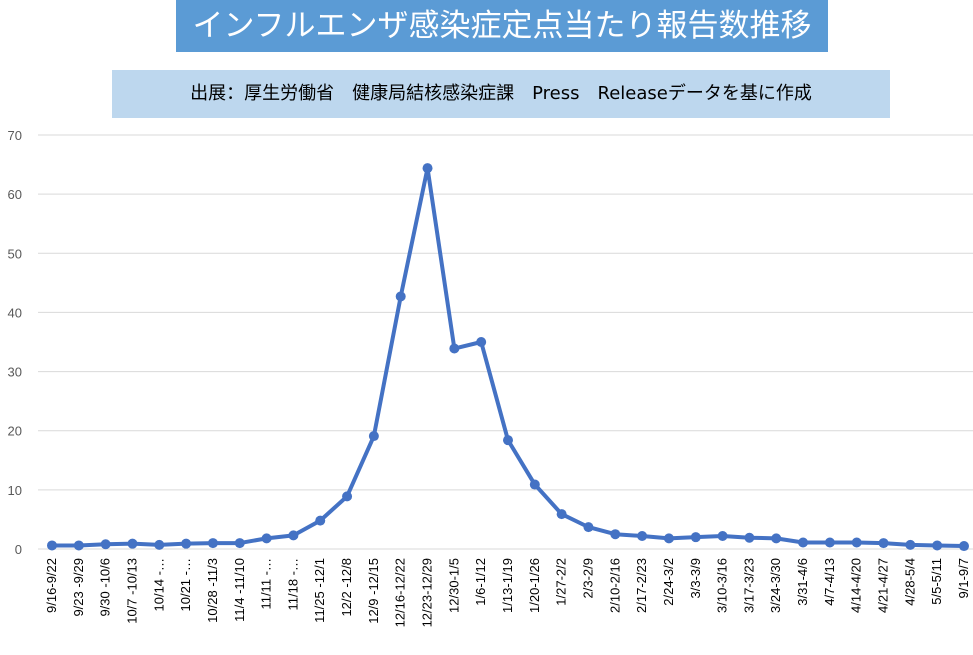 The width and height of the screenshot is (973, 655). What do you see at coordinates (15, 194) in the screenshot?
I see `y-tick-label: 60` at bounding box center [15, 194].